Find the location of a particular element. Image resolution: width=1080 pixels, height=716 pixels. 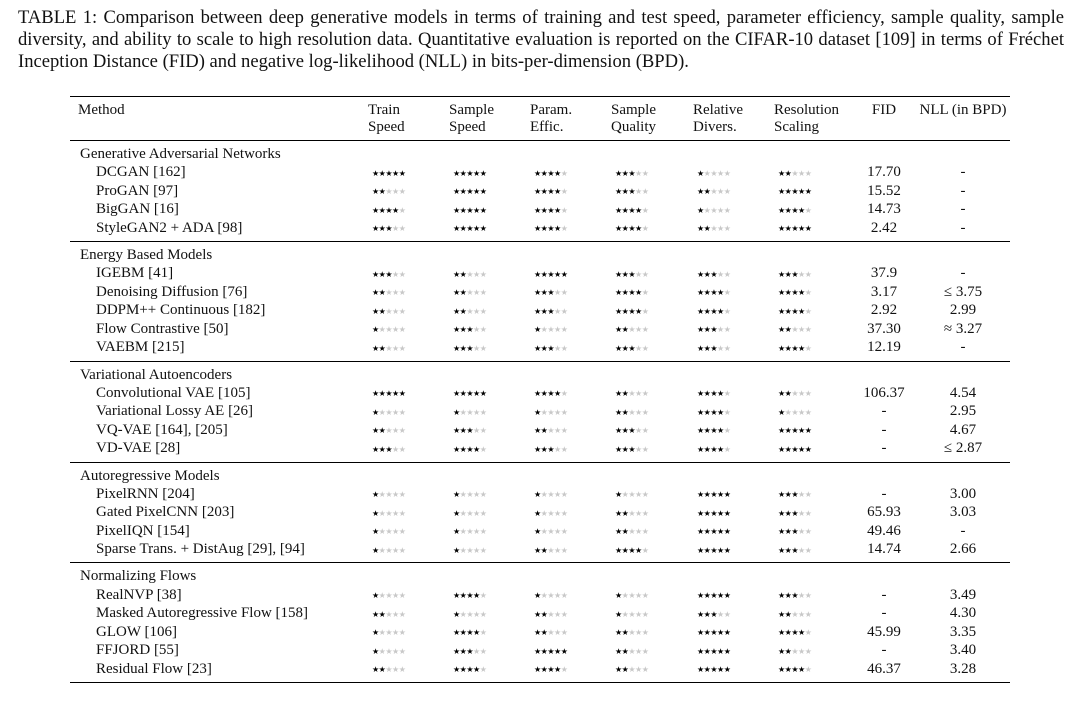

method-name: VD-VAE [28] is located at coordinates (138, 448).